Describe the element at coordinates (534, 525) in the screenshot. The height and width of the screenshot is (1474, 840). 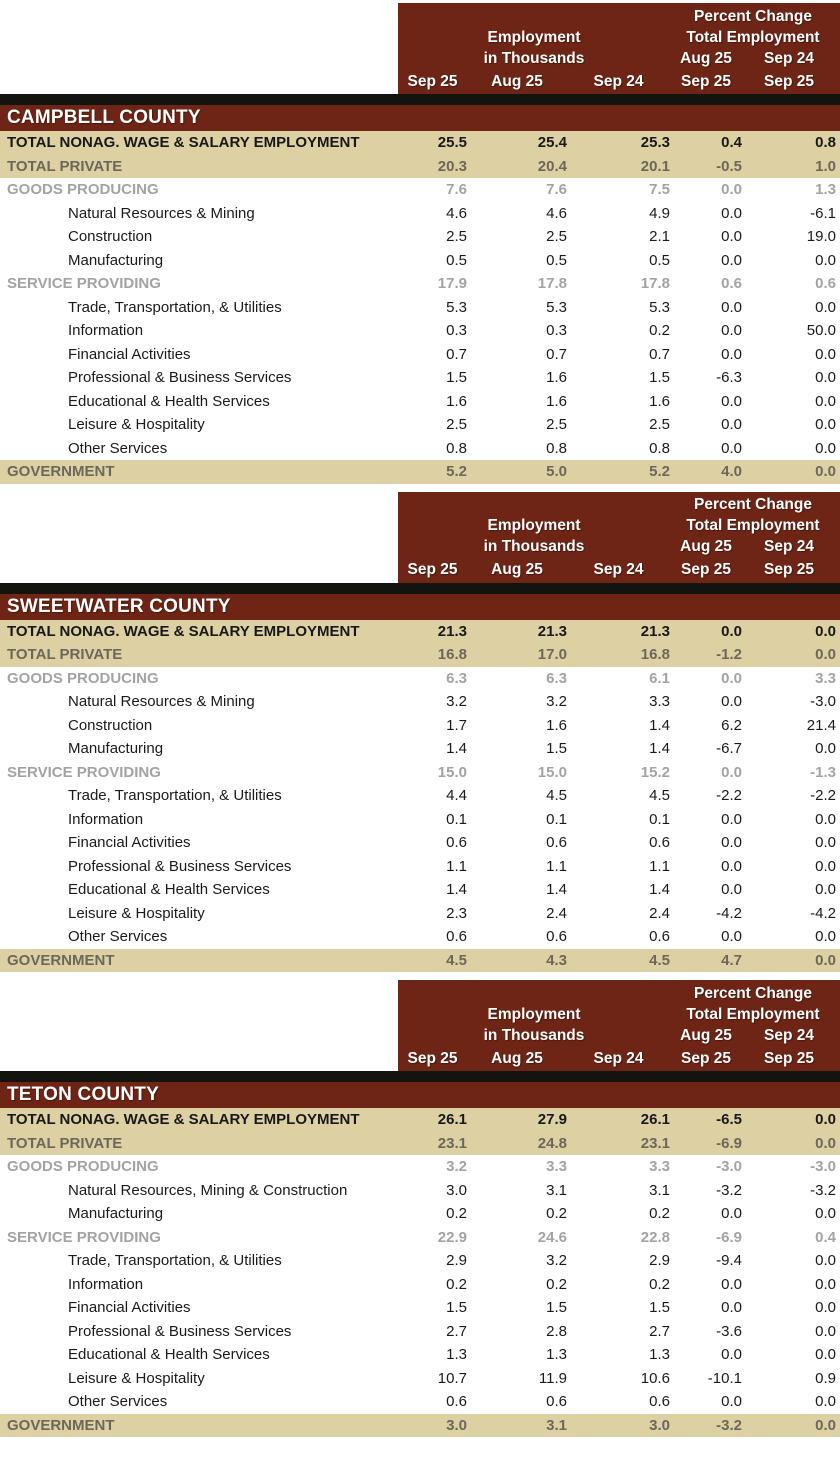
I see `employment-label: Employment` at that location.